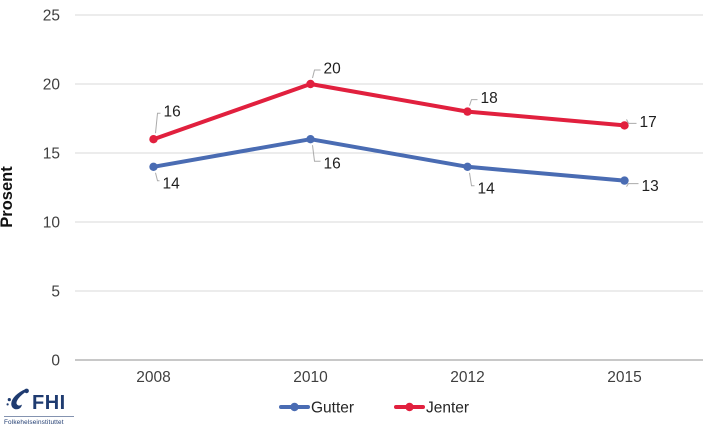 This screenshot has height=431, width=719. I want to click on x-tick-label: 2010, so click(310, 377).